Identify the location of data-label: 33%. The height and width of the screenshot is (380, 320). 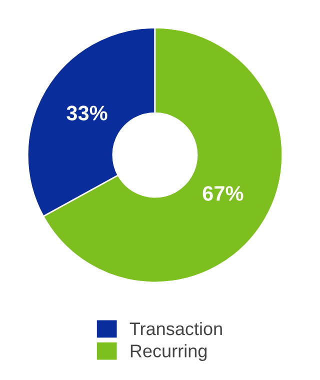
(87, 113).